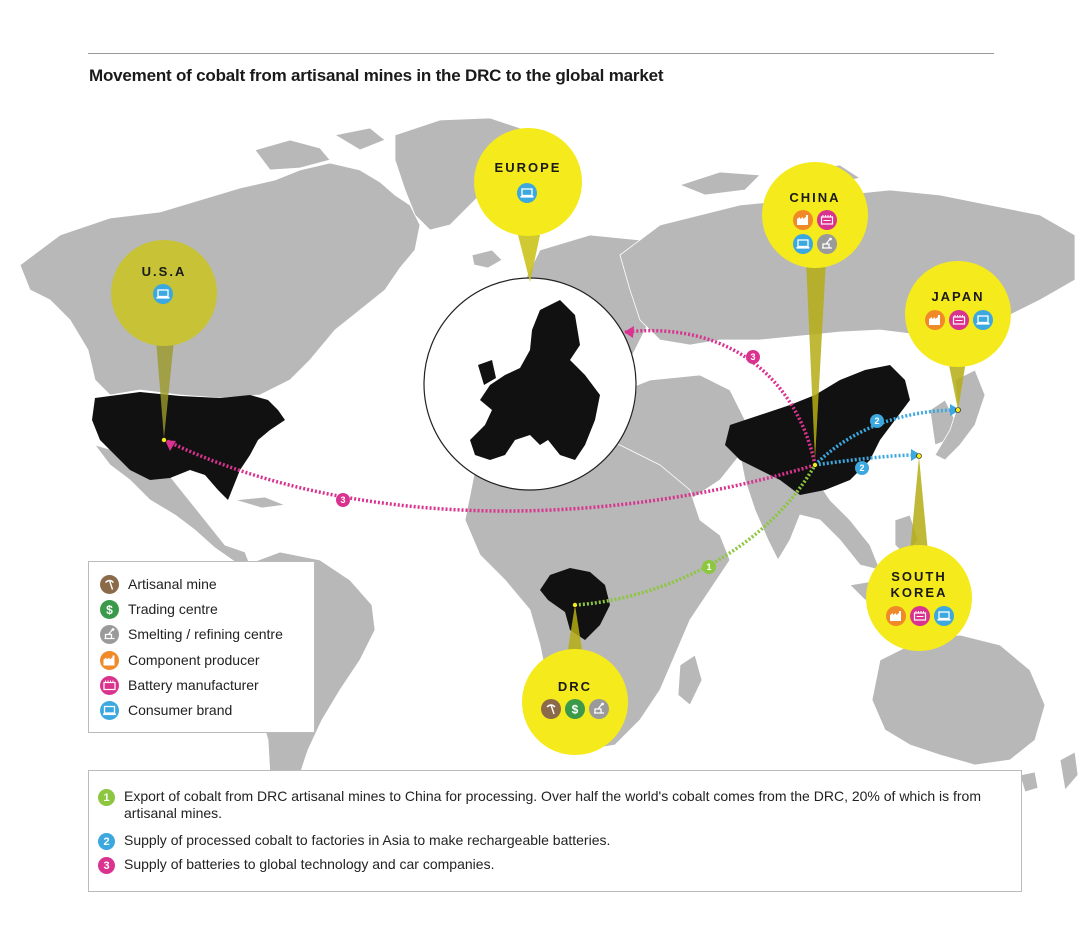 This screenshot has height=945, width=1080. What do you see at coordinates (541, 53) in the screenshot?
I see `top-rule` at bounding box center [541, 53].